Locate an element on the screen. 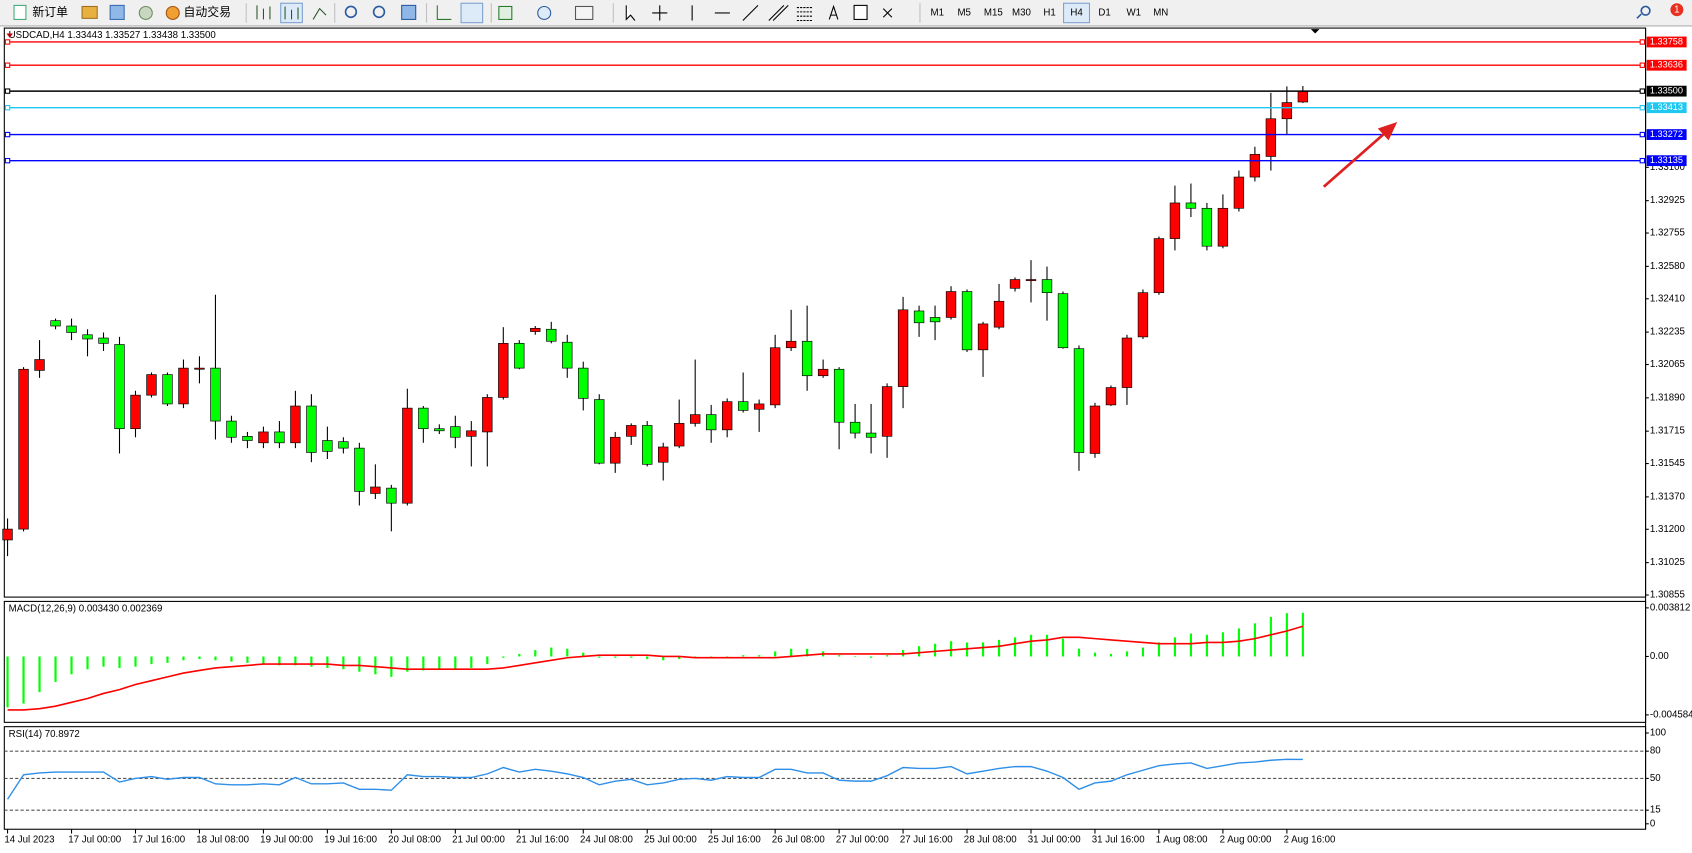 The image size is (1692, 853). x-tick-label: 27 Jul 00:00 is located at coordinates (862, 840).